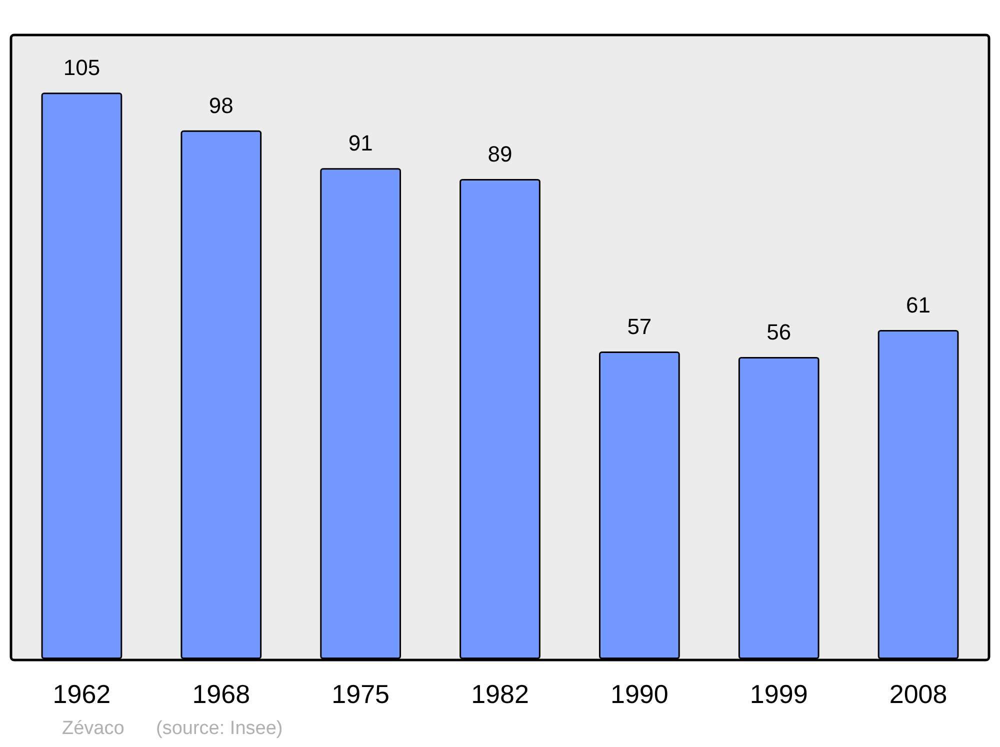 The image size is (1000, 747). I want to click on x-tick-label: 2008, so click(918, 694).